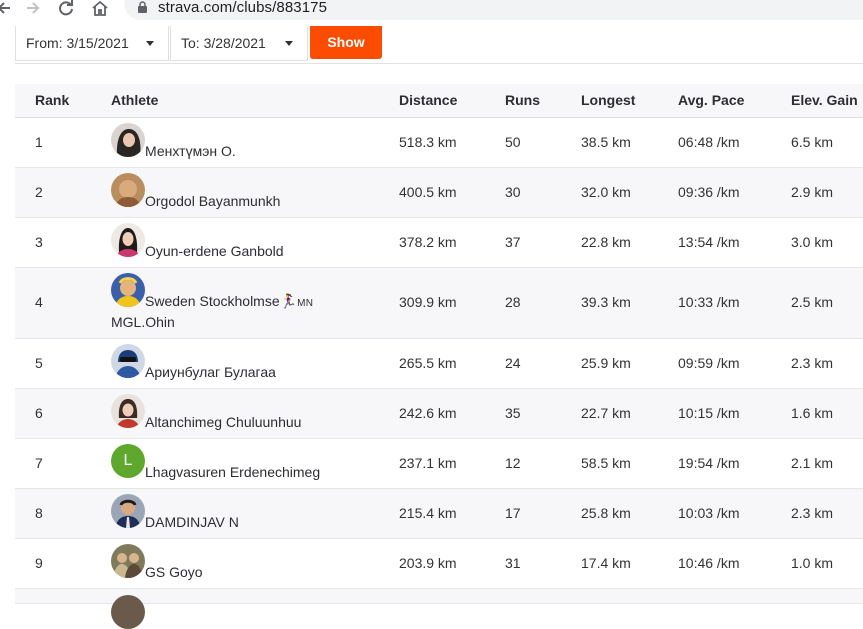 Image resolution: width=863 pixels, height=629 pixels. I want to click on runs-cell: 37, so click(513, 242).